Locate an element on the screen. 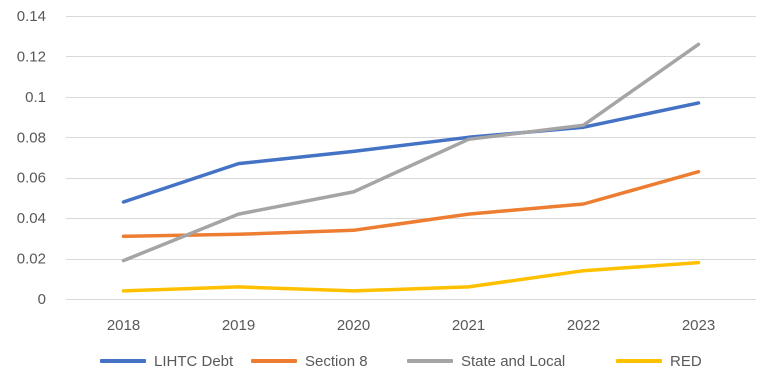 The height and width of the screenshot is (376, 764). legend-item: RED is located at coordinates (659, 361).